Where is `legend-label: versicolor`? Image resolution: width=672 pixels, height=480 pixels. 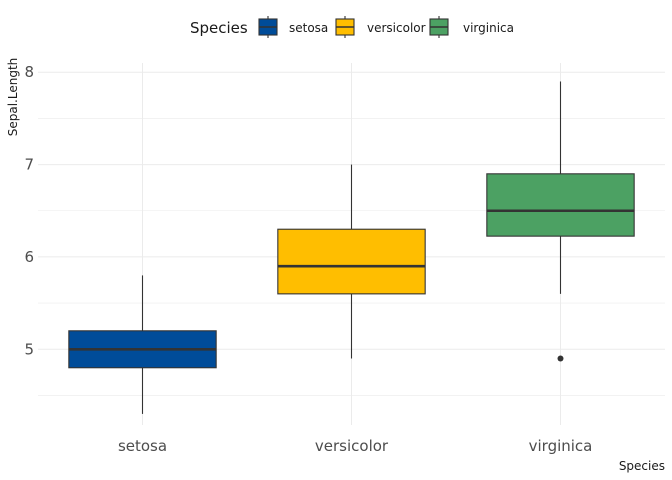
legend-label: versicolor is located at coordinates (396, 28).